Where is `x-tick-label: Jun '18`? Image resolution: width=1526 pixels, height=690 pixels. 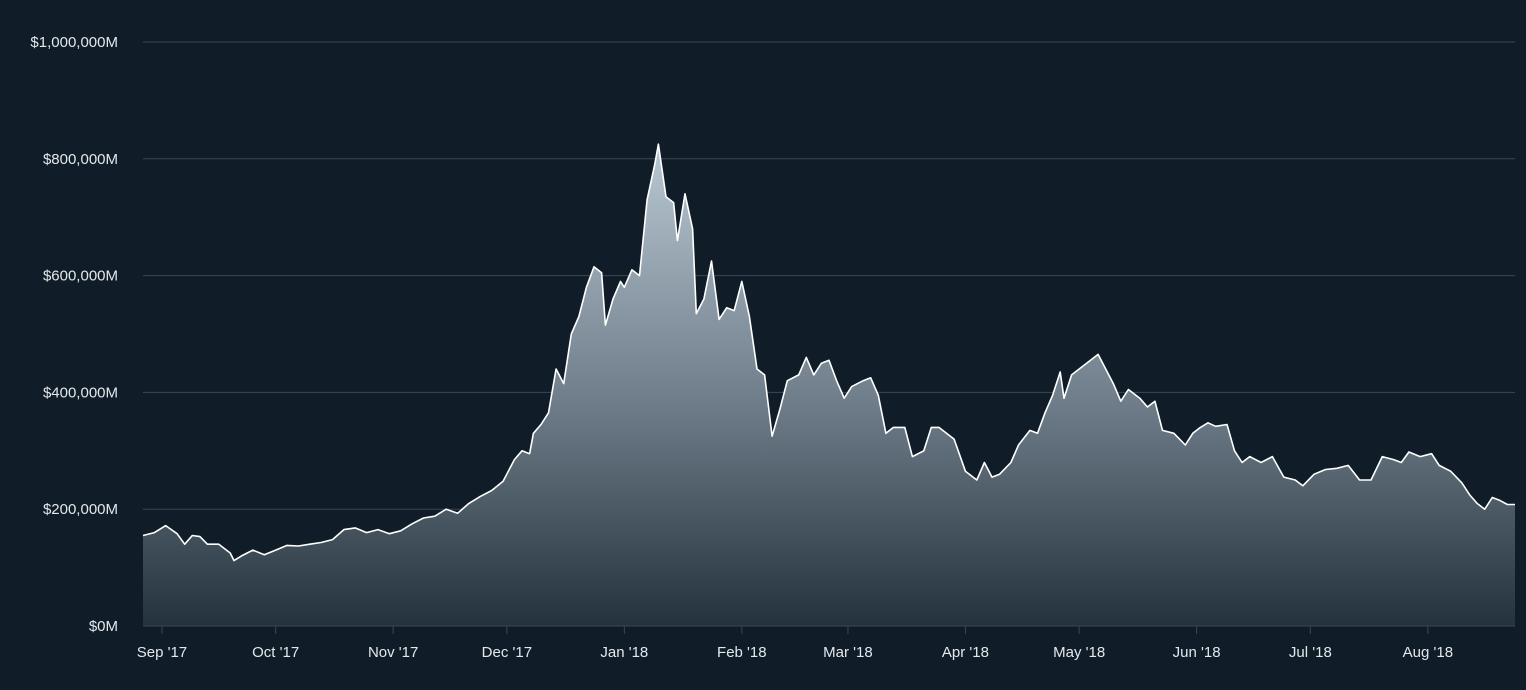
x-tick-label: Jun '18 is located at coordinates (1197, 652).